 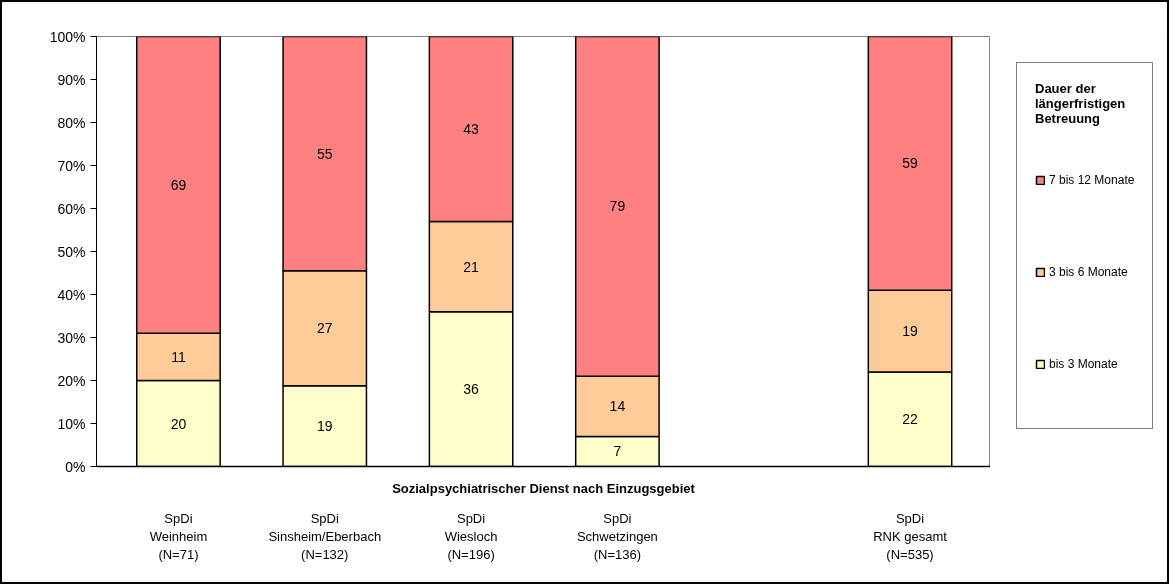 I want to click on data-label: 20, so click(x=178, y=423).